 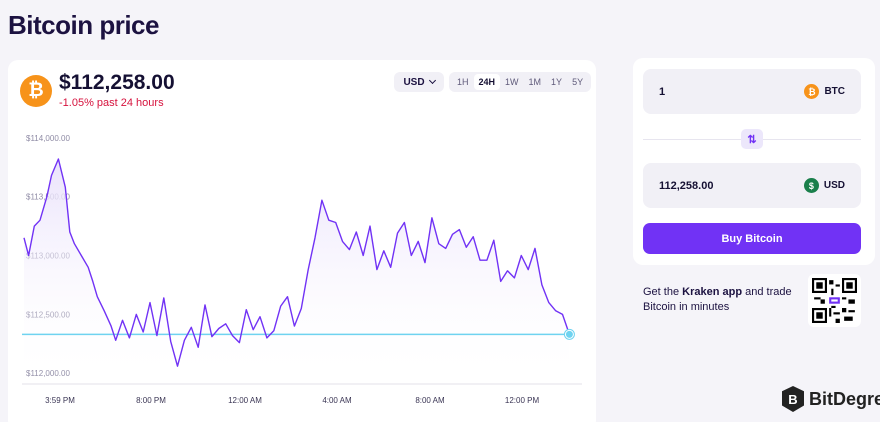 I want to click on fiat-amount-value: 112,258.00, so click(x=686, y=185).